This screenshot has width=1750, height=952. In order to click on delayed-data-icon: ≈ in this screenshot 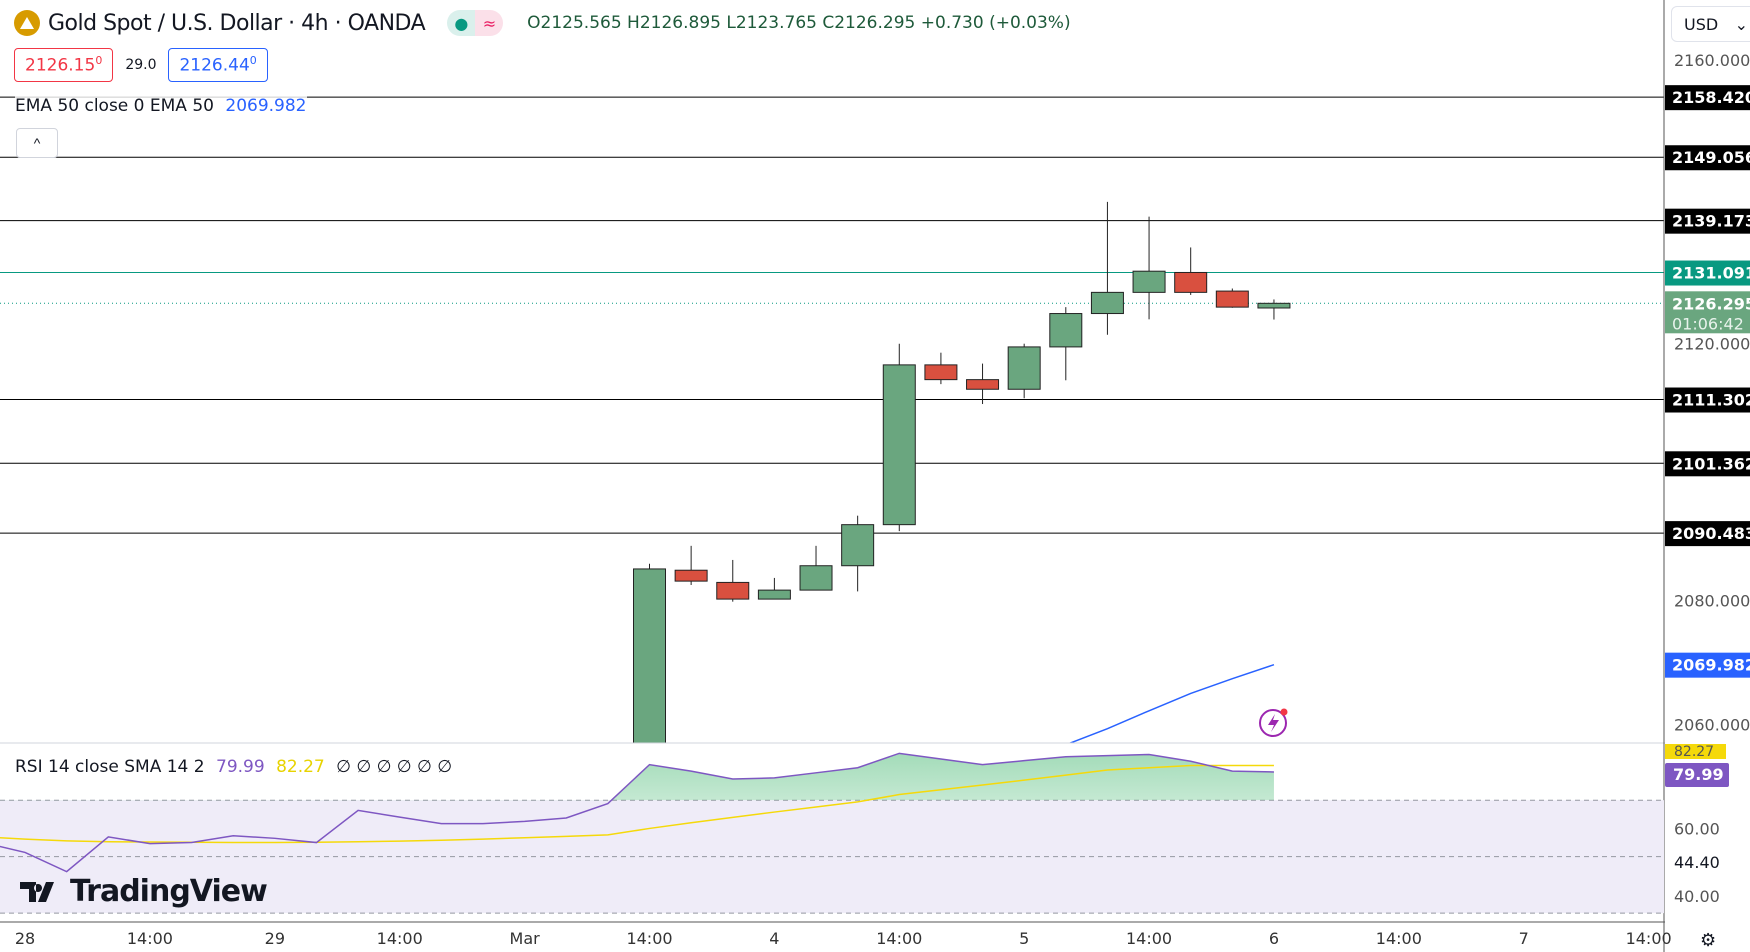, I will do `click(489, 23)`.